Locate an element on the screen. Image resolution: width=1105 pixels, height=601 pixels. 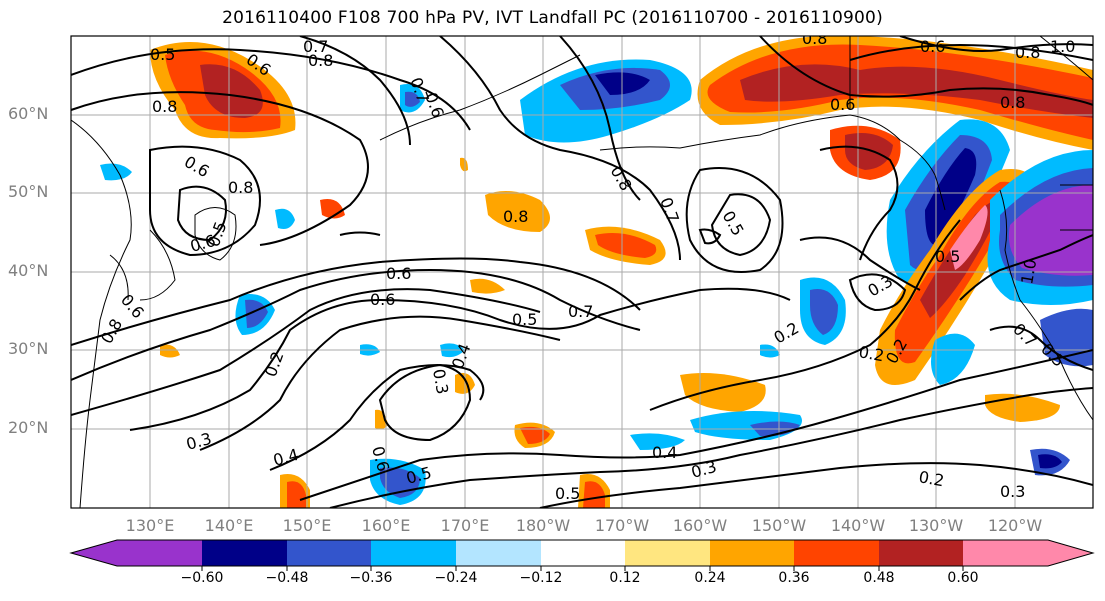
lat-label: 30°N is located at coordinates (28, 348).